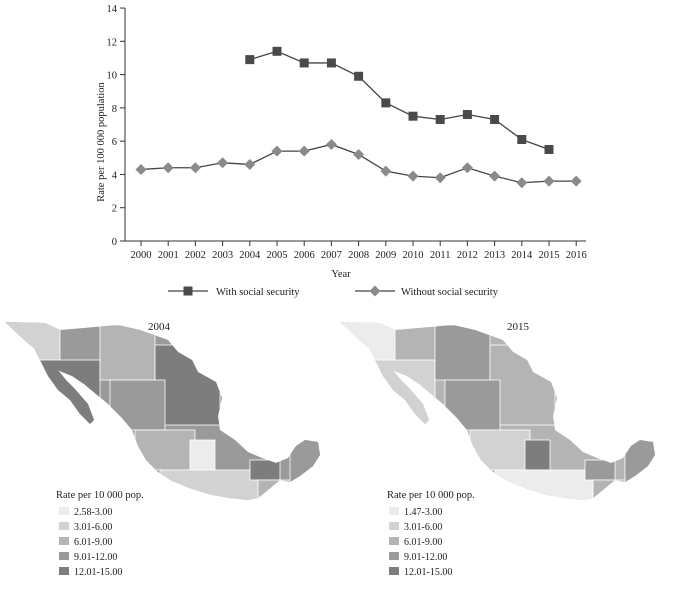 This screenshot has width=685, height=589. I want to click on y-tick-label: 14, so click(112, 9).